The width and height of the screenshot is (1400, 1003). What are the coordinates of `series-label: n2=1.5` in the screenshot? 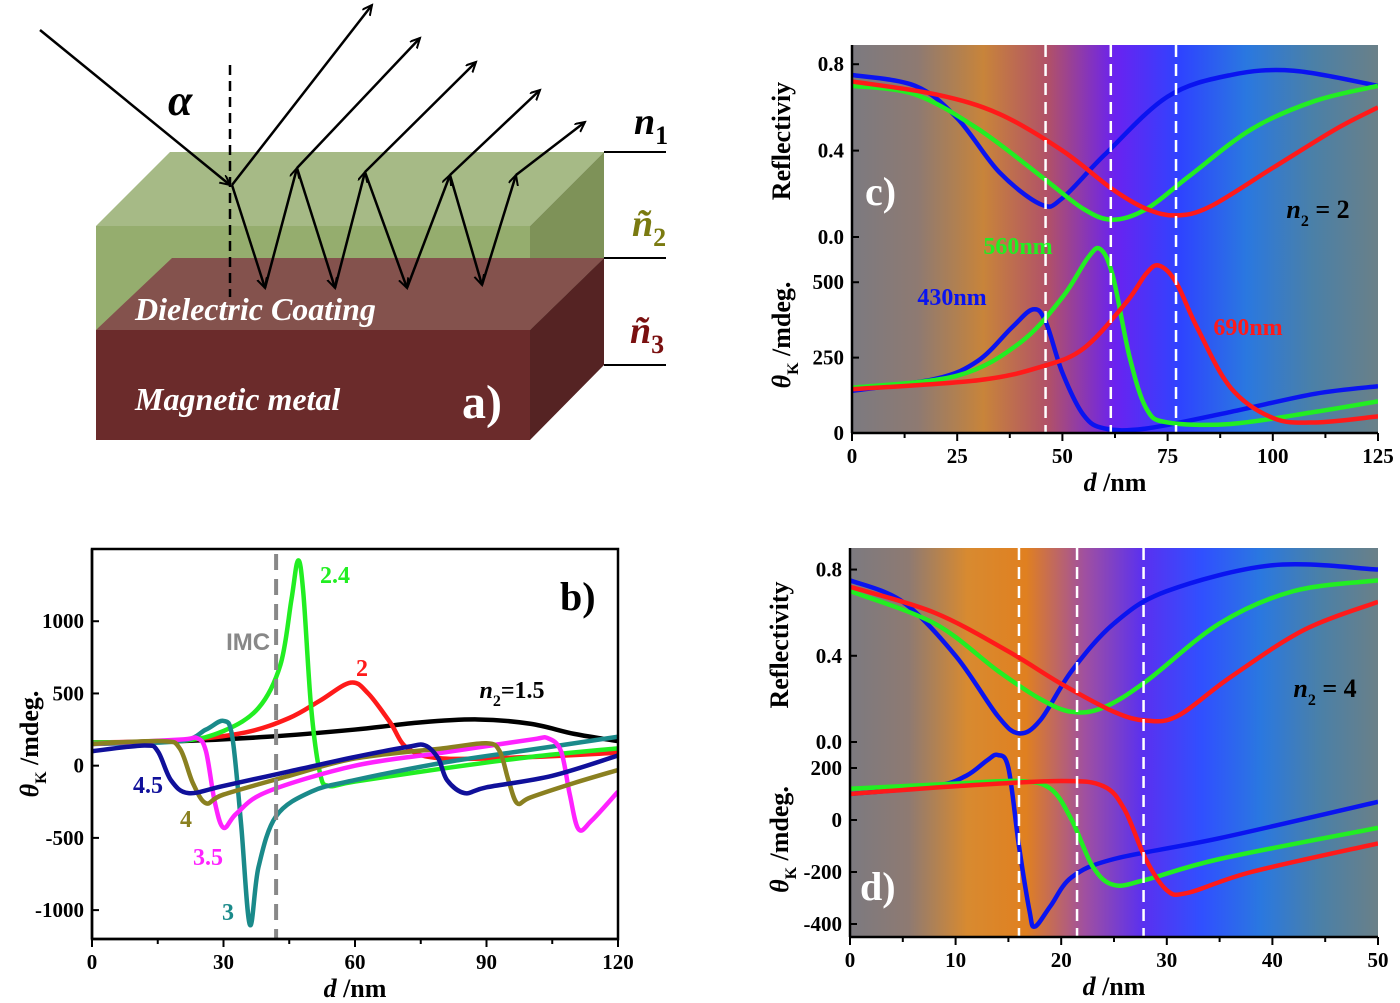 It's located at (511, 694).